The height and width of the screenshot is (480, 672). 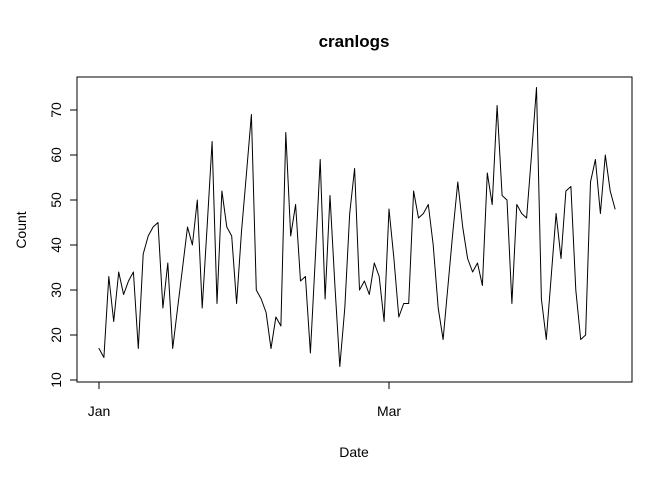 What do you see at coordinates (99, 411) in the screenshot?
I see `x-tick-label: Jan` at bounding box center [99, 411].